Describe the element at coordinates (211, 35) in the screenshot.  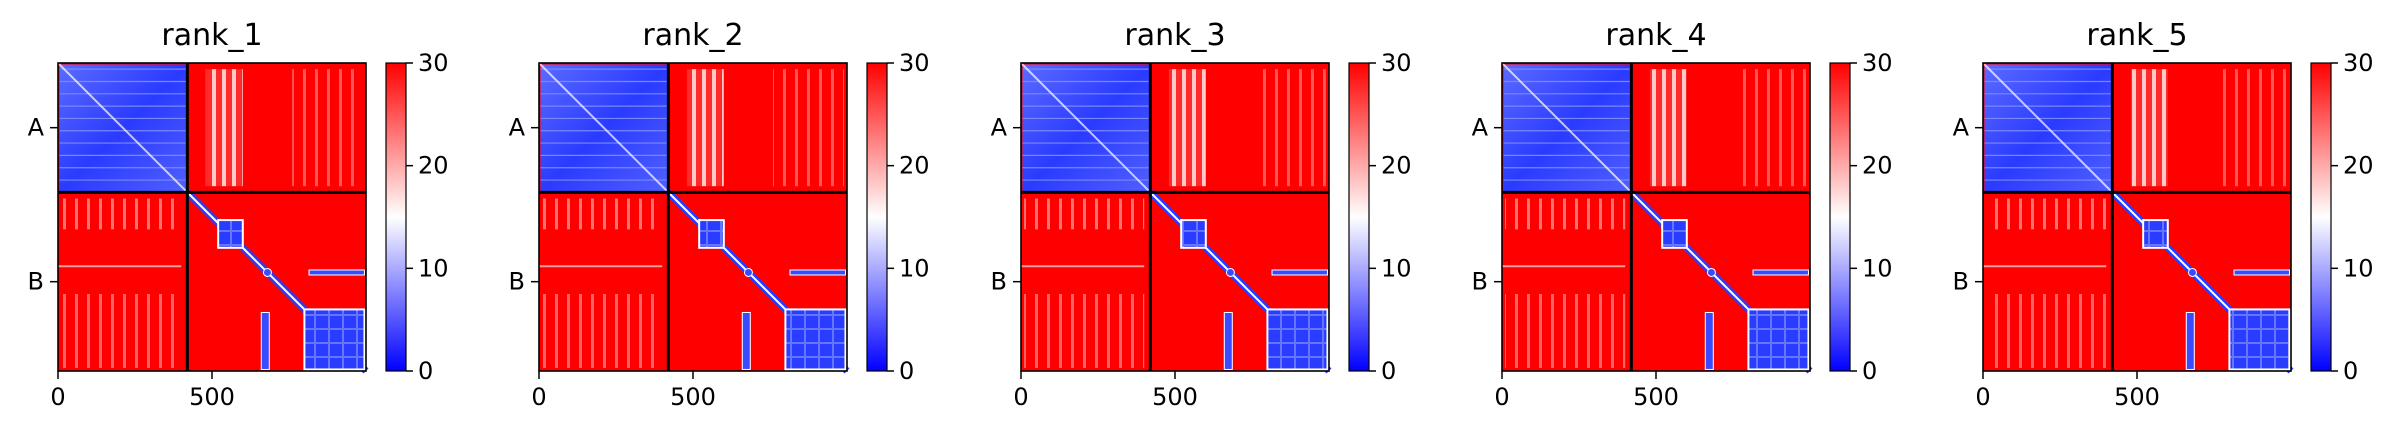
I see `panel-title: rank_1` at that location.